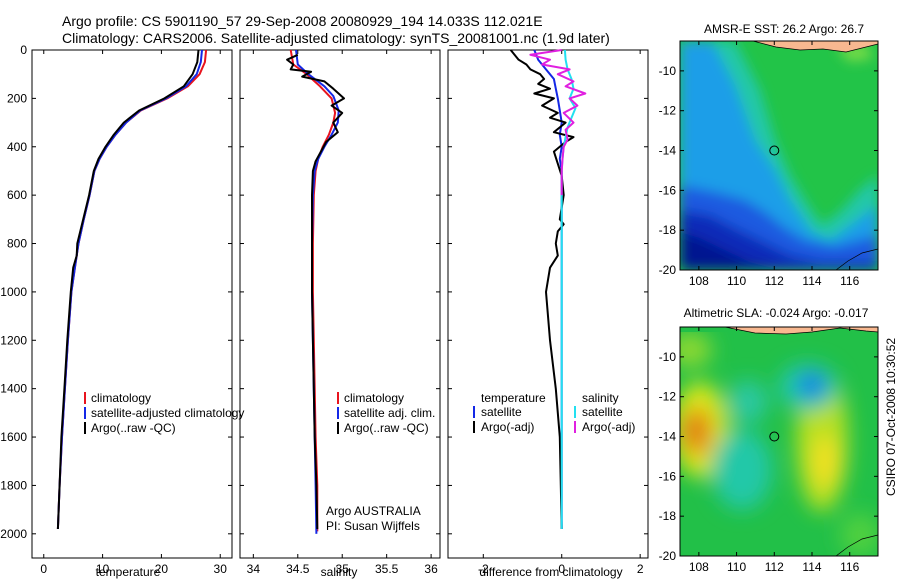 This screenshot has width=900, height=580. Describe the element at coordinates (483, 569) in the screenshot. I see `xtick-label: -2` at that location.